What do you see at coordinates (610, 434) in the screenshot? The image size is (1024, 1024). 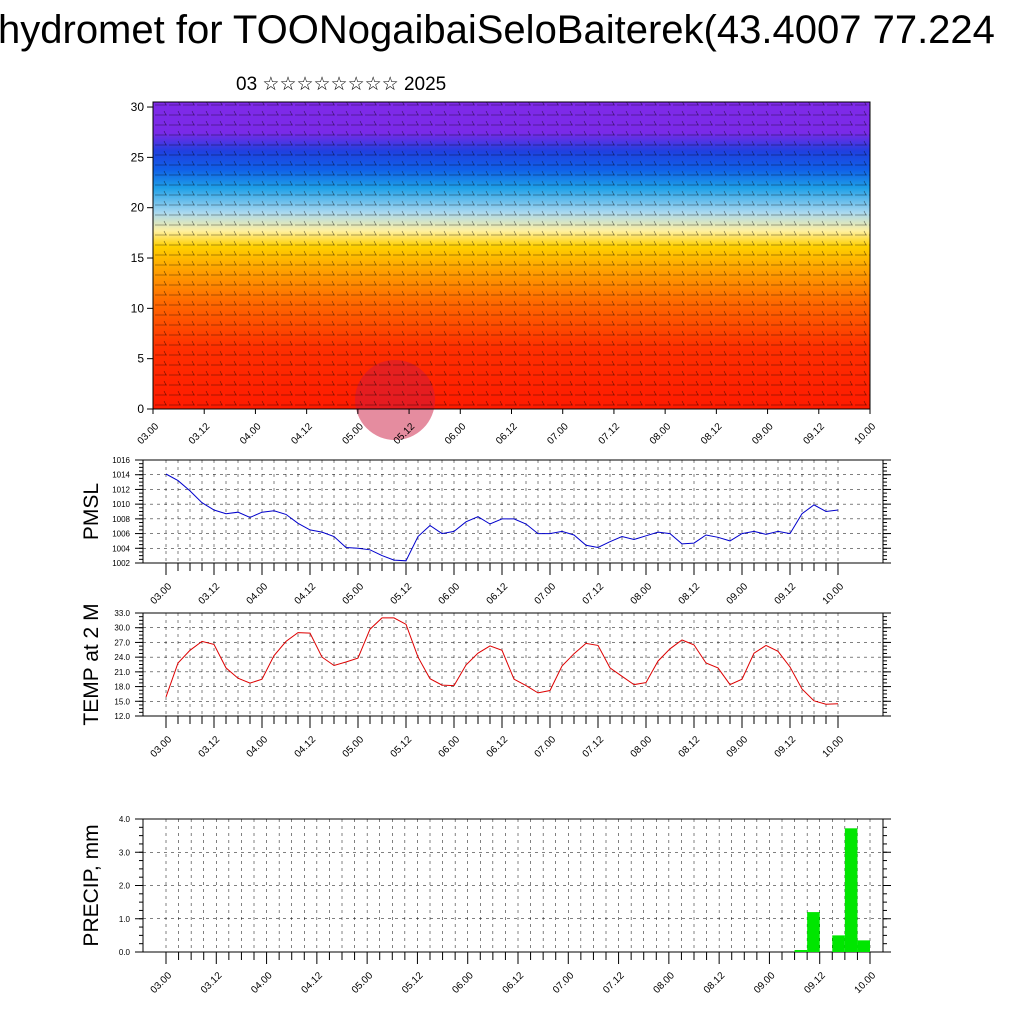 I see `heatmap-xtick-label: 07.12` at bounding box center [610, 434].